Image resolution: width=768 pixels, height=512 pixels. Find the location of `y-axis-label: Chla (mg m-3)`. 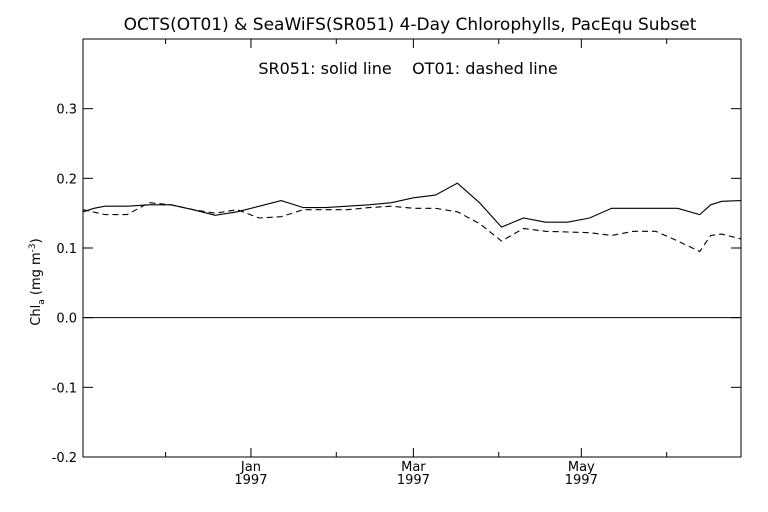

y-axis-label: Chla (mg m-3) is located at coordinates (37, 281).